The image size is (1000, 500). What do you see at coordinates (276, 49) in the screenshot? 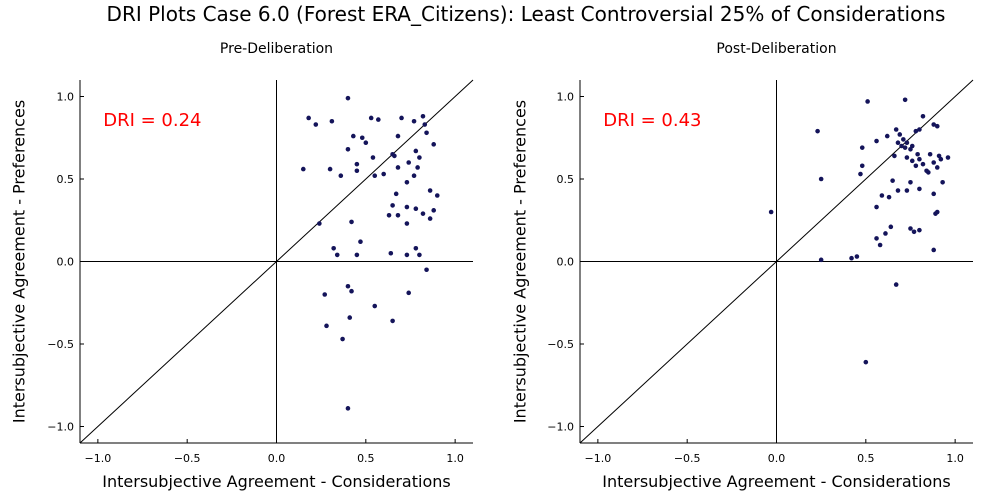
I see `subplot-title: Pre-Deliberation` at bounding box center [276, 49].